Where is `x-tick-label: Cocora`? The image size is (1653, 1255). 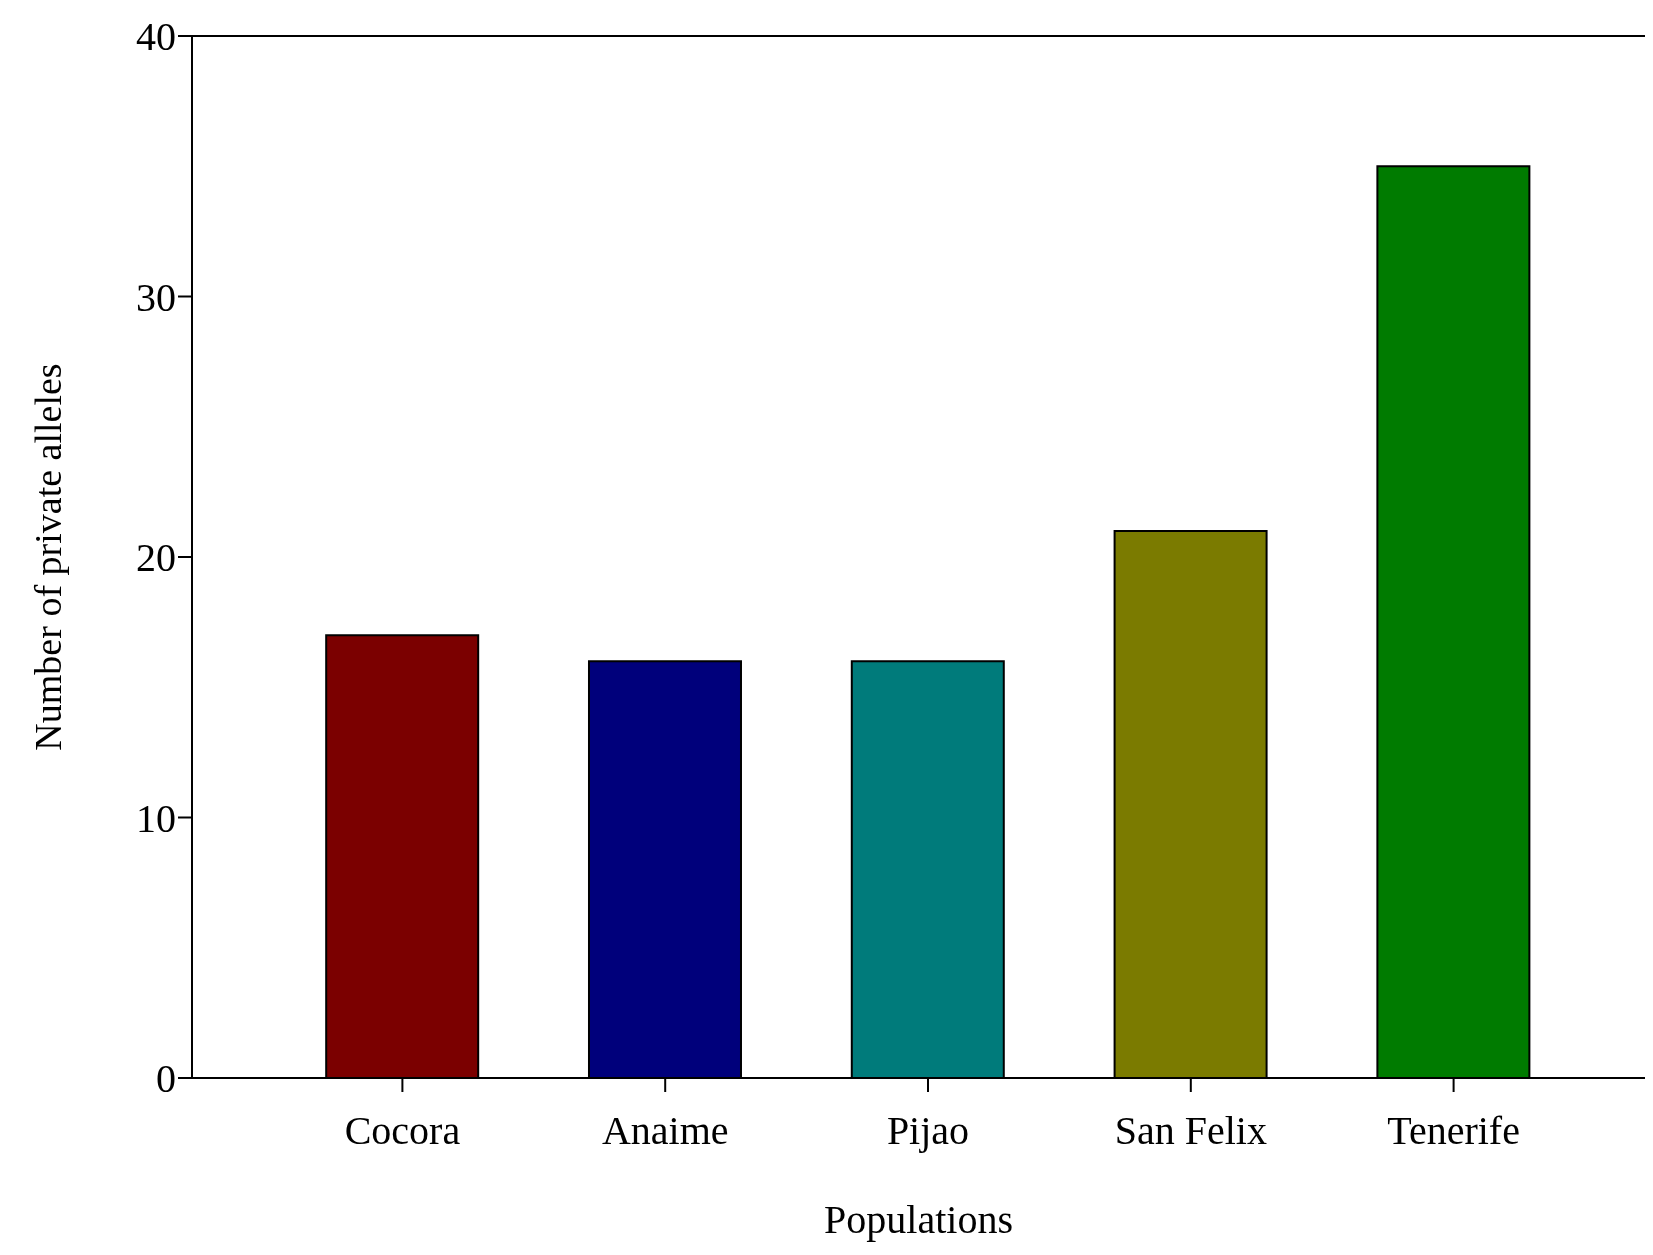
x-tick-label: Cocora is located at coordinates (402, 1131).